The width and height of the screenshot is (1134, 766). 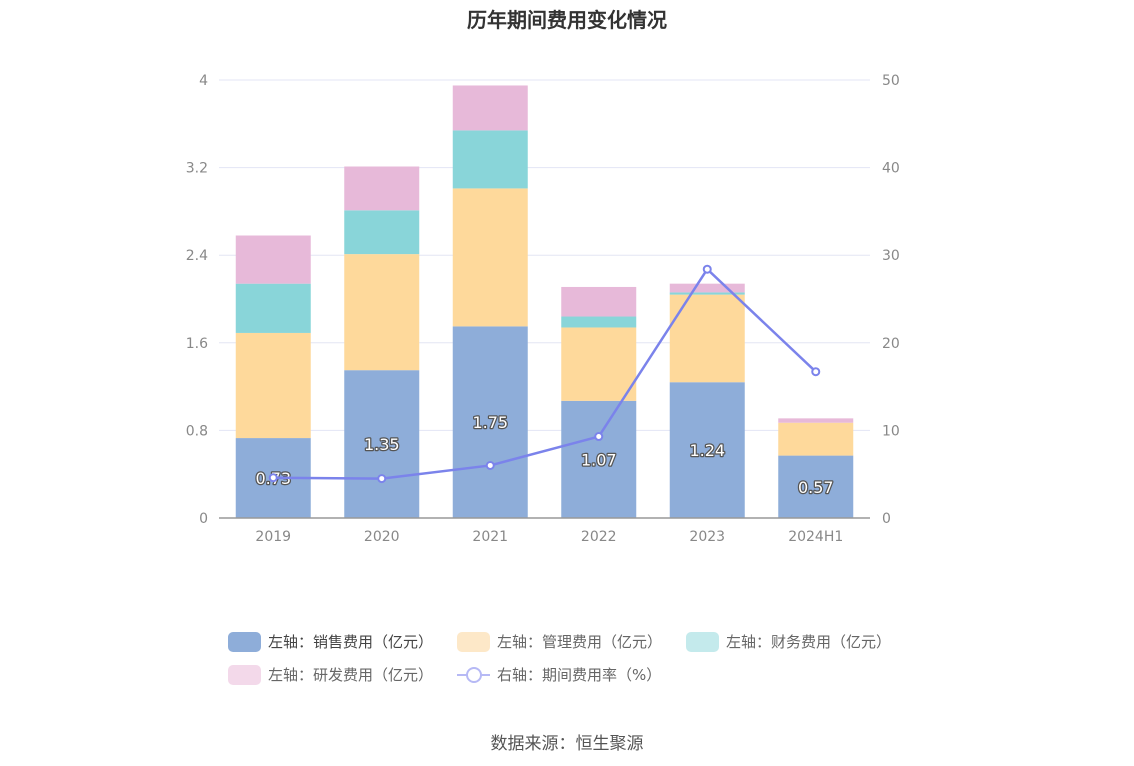 I want to click on expense-ratio-point-2024H1, so click(x=816, y=372).